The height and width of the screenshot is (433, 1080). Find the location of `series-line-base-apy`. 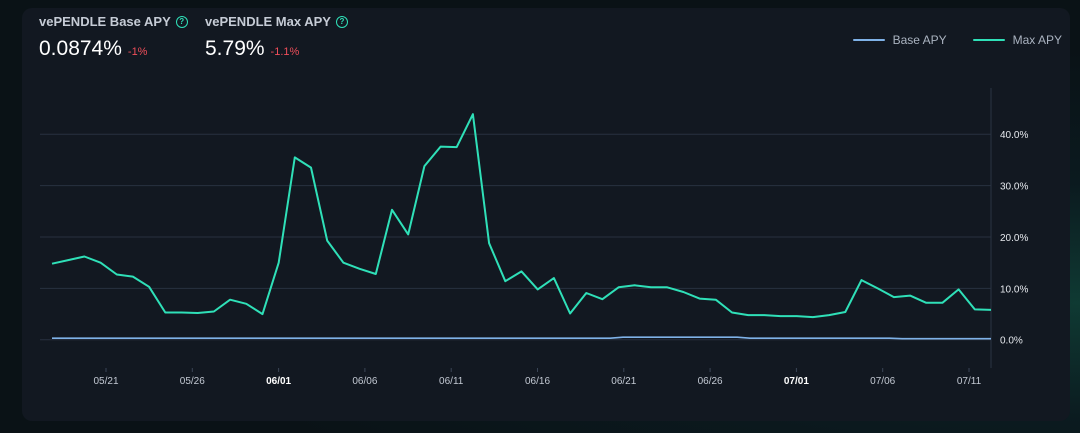

series-line-base-apy is located at coordinates (521, 338).